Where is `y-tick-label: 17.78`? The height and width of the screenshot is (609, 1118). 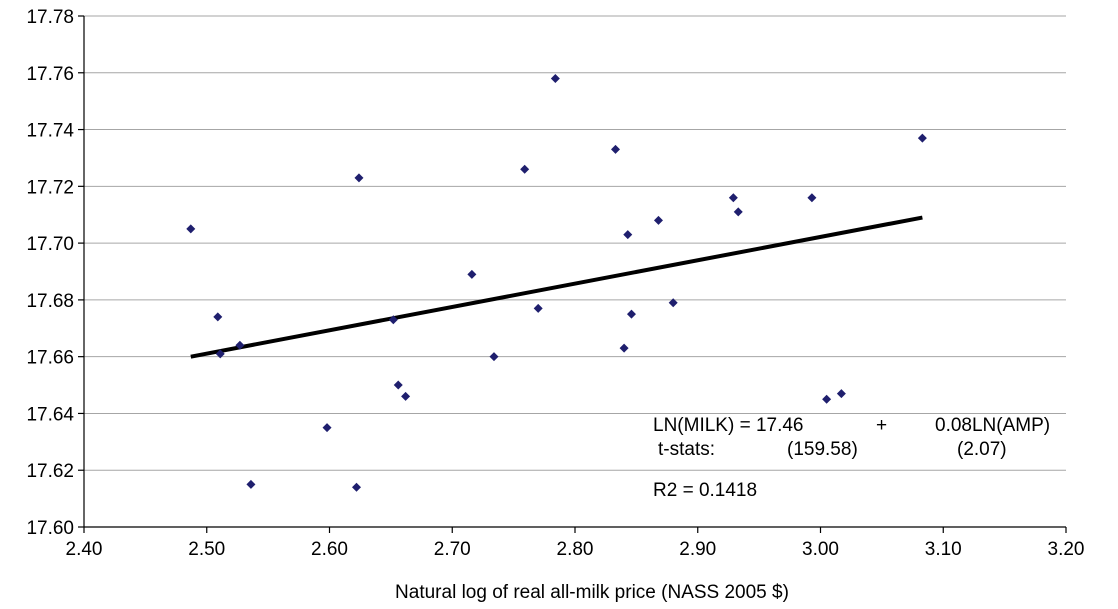 y-tick-label: 17.78 is located at coordinates (50, 17).